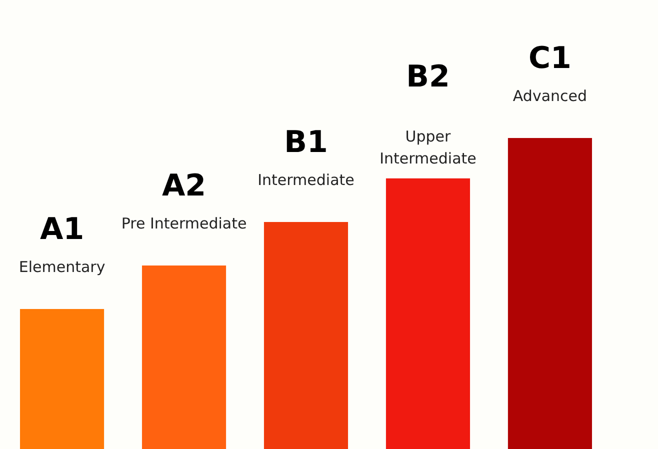  I want to click on annotation: Pre Intermediate, so click(184, 223).